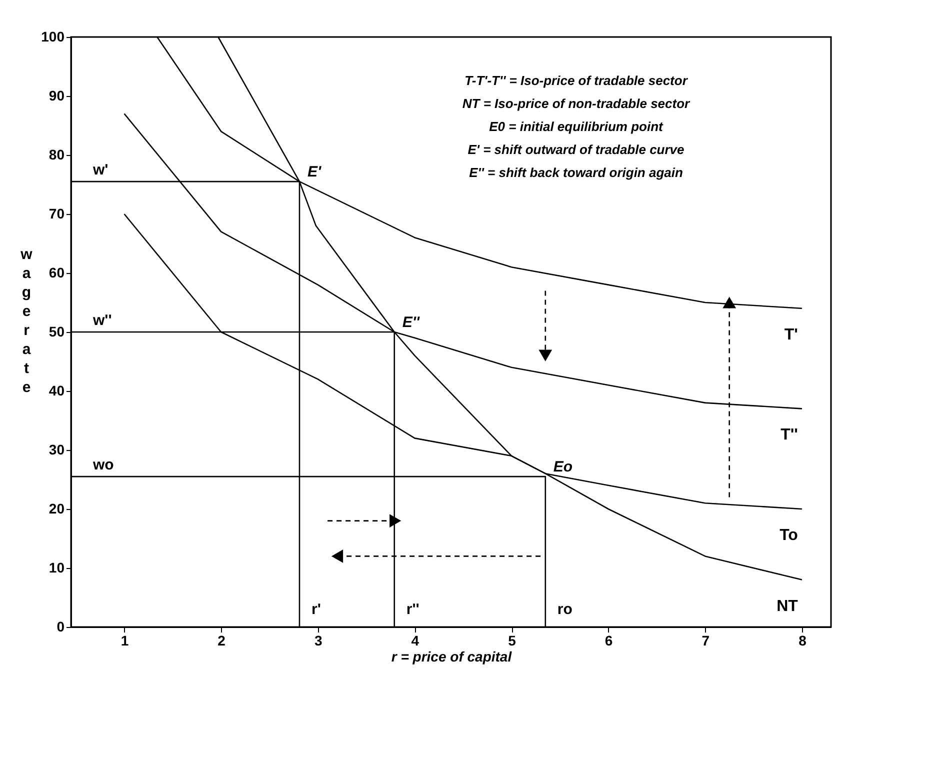 The width and height of the screenshot is (951, 768). Describe the element at coordinates (56, 568) in the screenshot. I see `y-tick-label: 10` at that location.